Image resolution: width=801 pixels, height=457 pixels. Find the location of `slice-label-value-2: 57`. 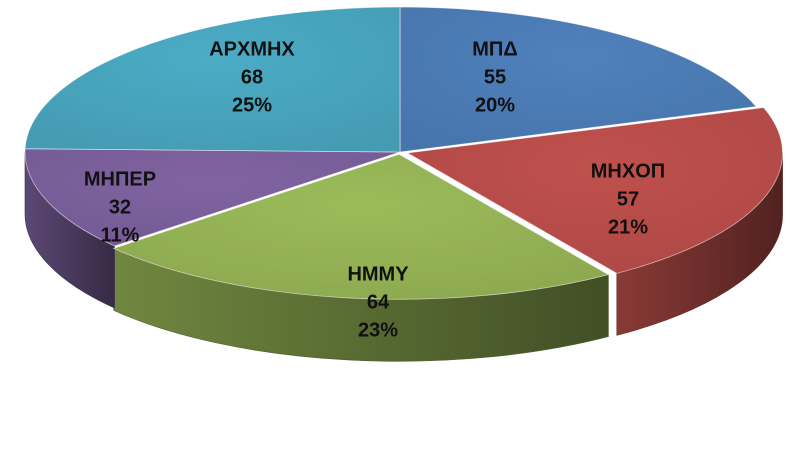

slice-label-value-2: 57 is located at coordinates (628, 199).